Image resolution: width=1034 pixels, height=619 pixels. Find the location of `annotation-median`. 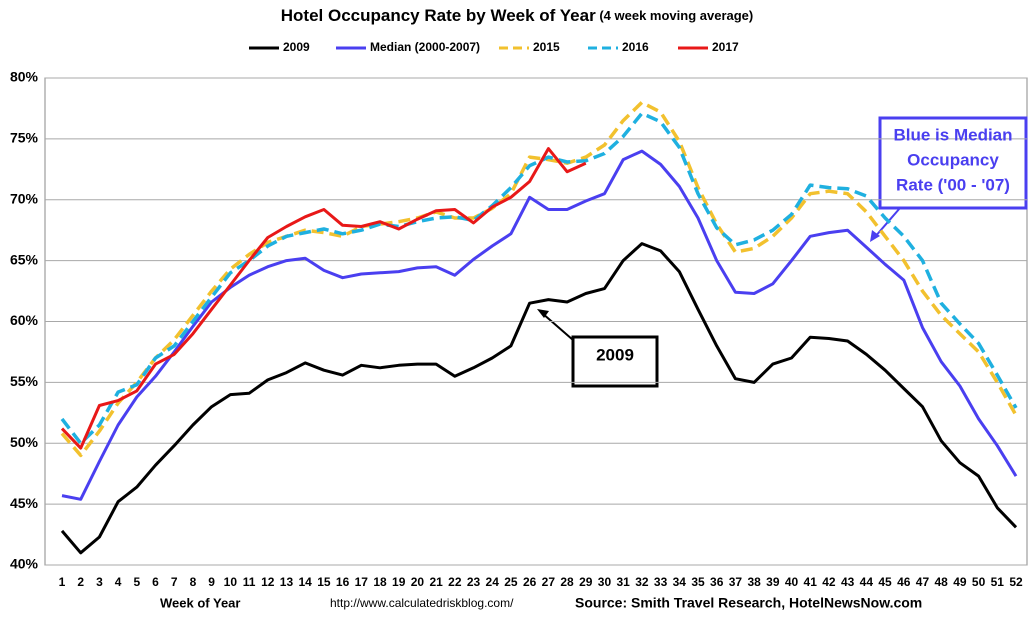

annotation-median is located at coordinates (949, 179).